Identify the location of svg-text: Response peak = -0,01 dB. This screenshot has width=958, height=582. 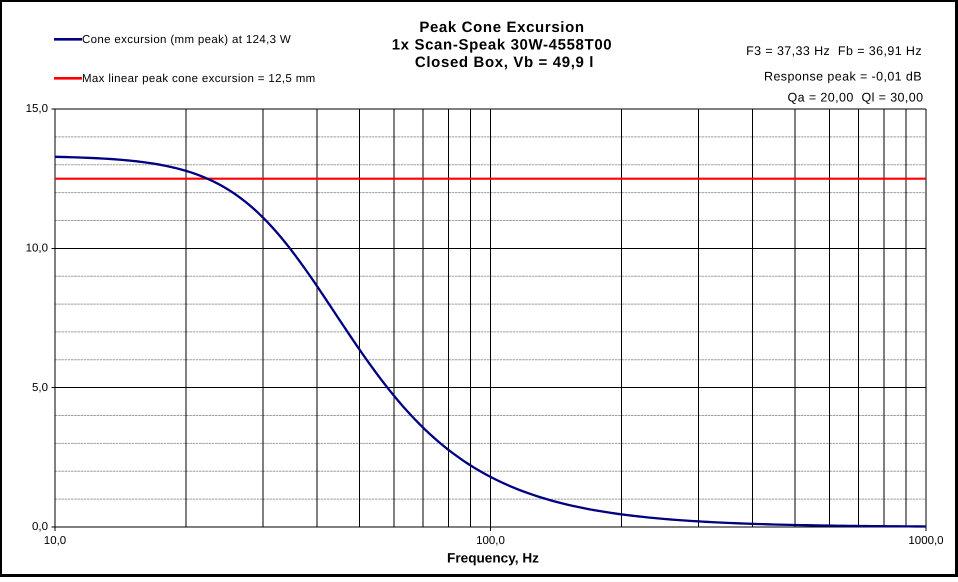
(843, 76).